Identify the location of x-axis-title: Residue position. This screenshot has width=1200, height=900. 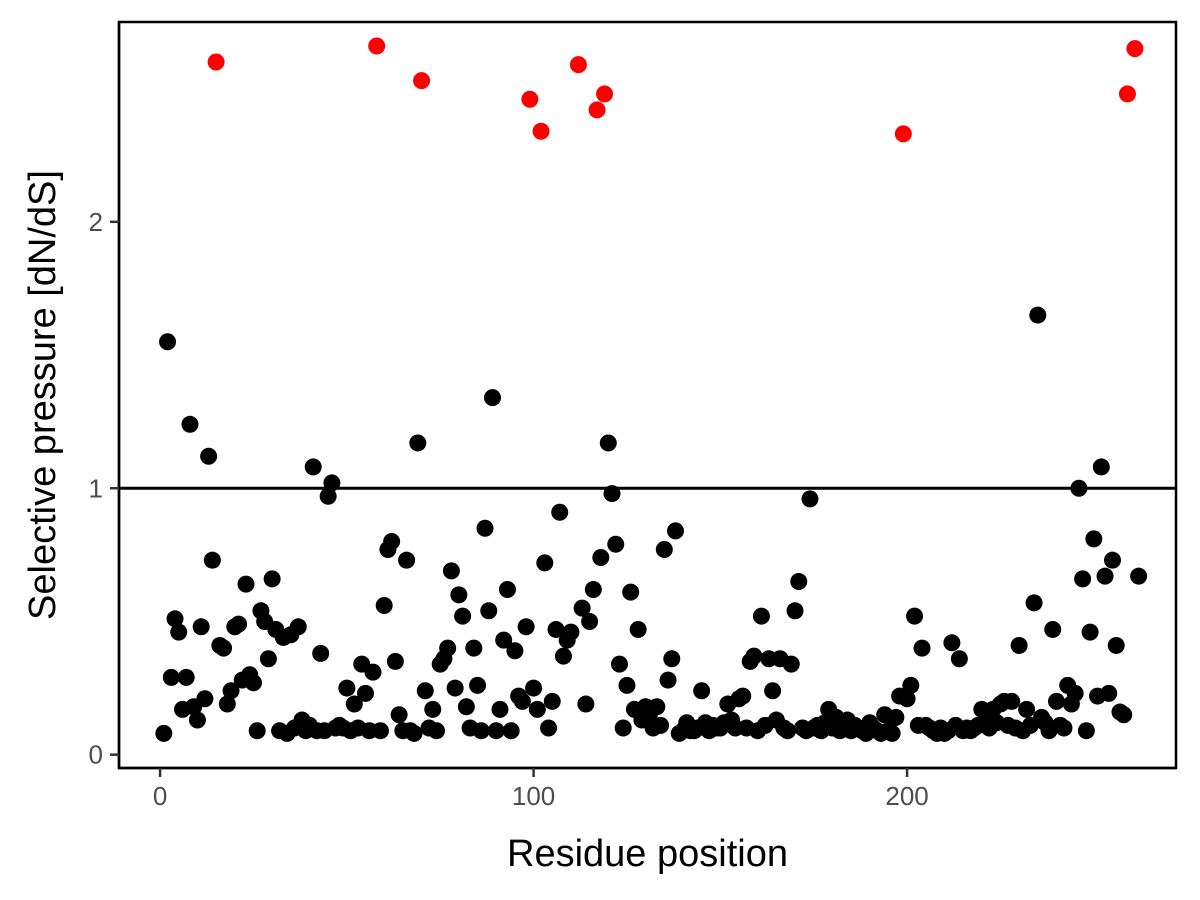
(647, 854).